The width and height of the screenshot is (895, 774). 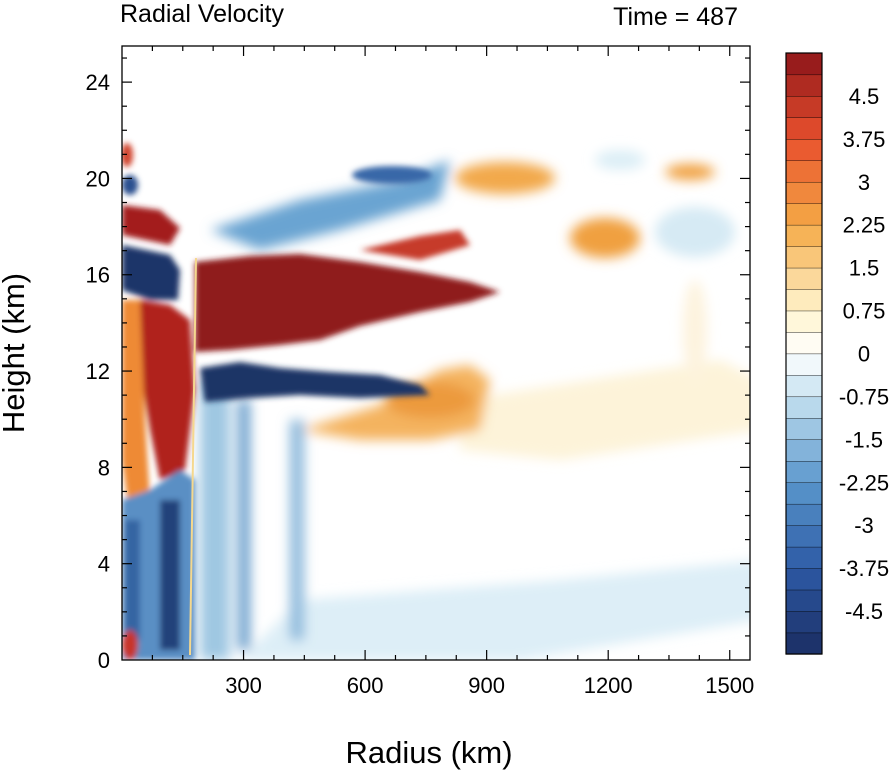 What do you see at coordinates (864, 611) in the screenshot?
I see `colorbar-tick-label: -4.5` at bounding box center [864, 611].